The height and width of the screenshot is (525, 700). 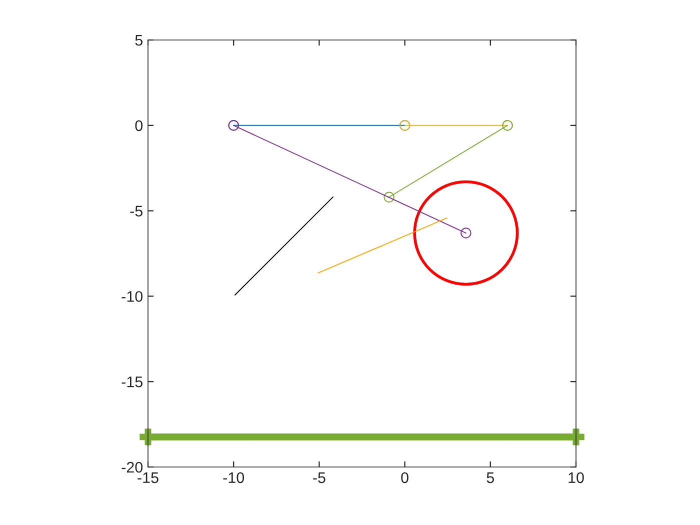 I want to click on x-tick-label: 10, so click(x=576, y=478).